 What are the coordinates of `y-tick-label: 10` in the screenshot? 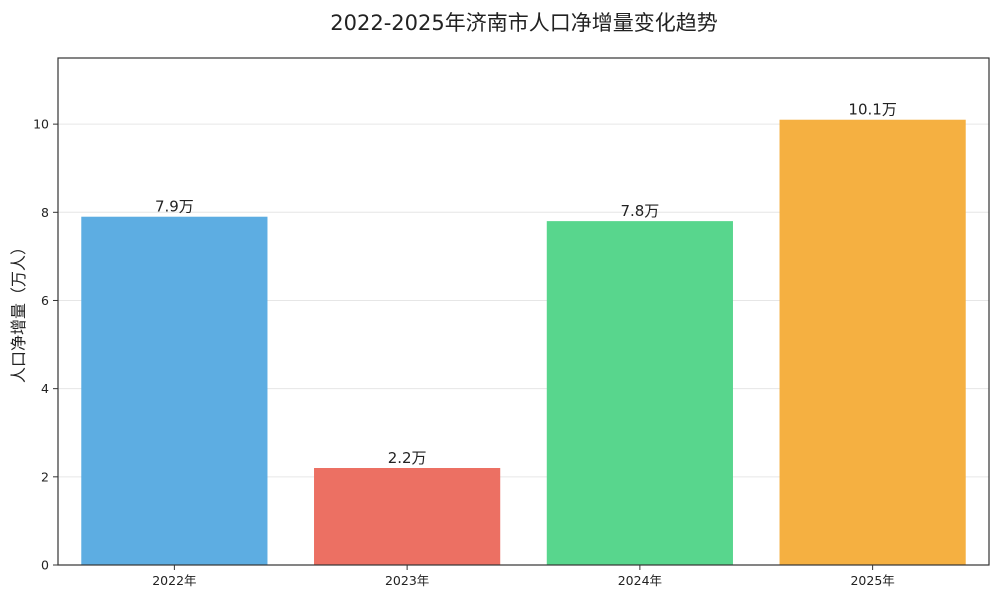 It's located at (41, 124).